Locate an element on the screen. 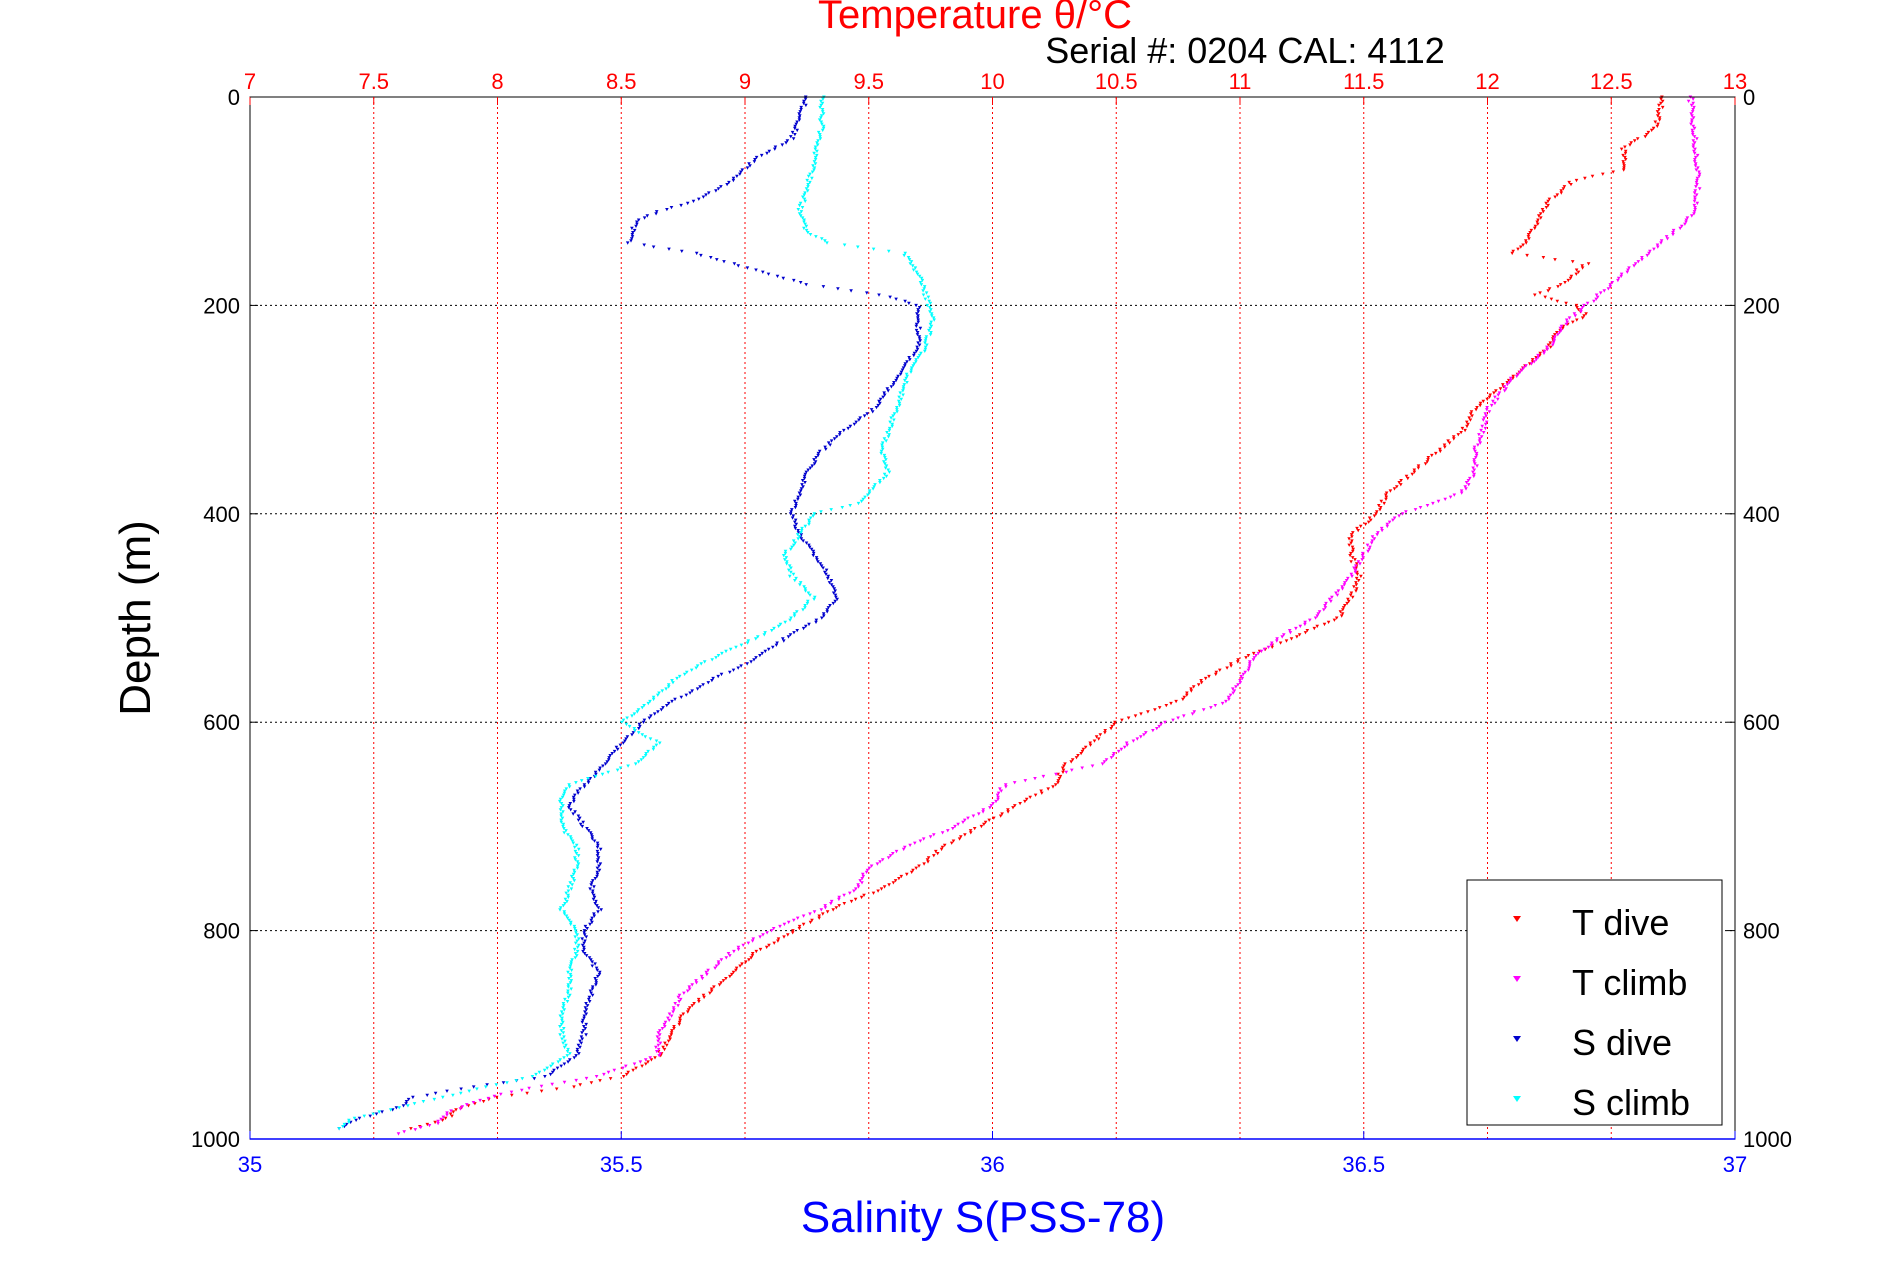  y-axis-label: Depth (m) is located at coordinates (135, 618).